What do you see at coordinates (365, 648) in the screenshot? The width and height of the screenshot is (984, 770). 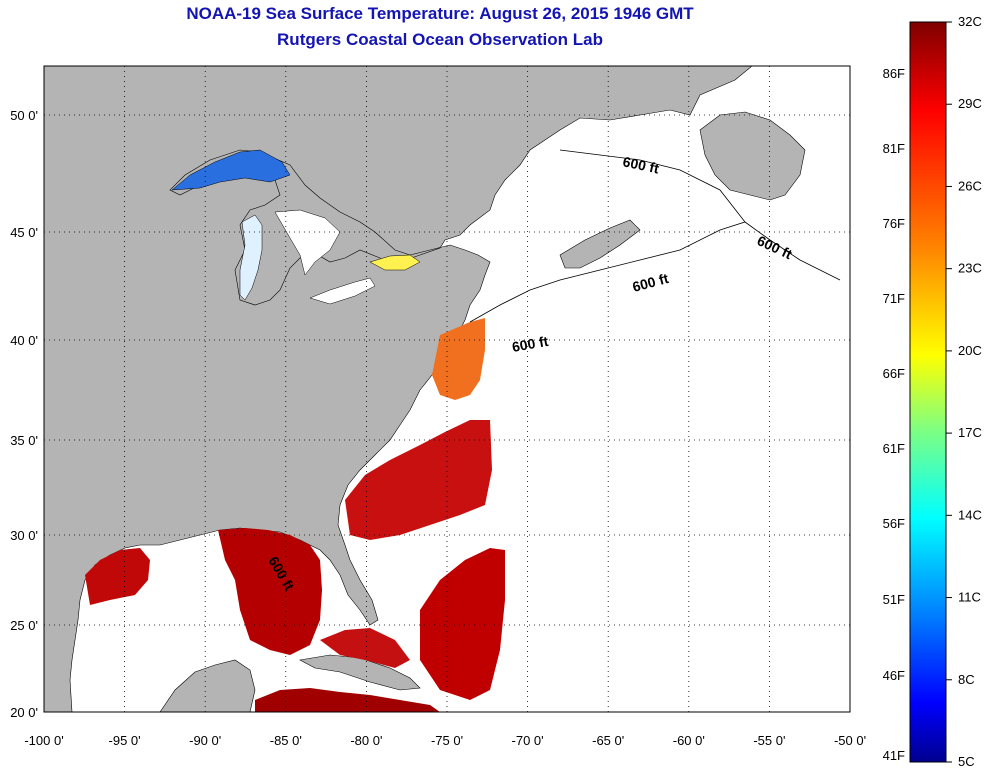 I see `sst-florida-straits` at bounding box center [365, 648].